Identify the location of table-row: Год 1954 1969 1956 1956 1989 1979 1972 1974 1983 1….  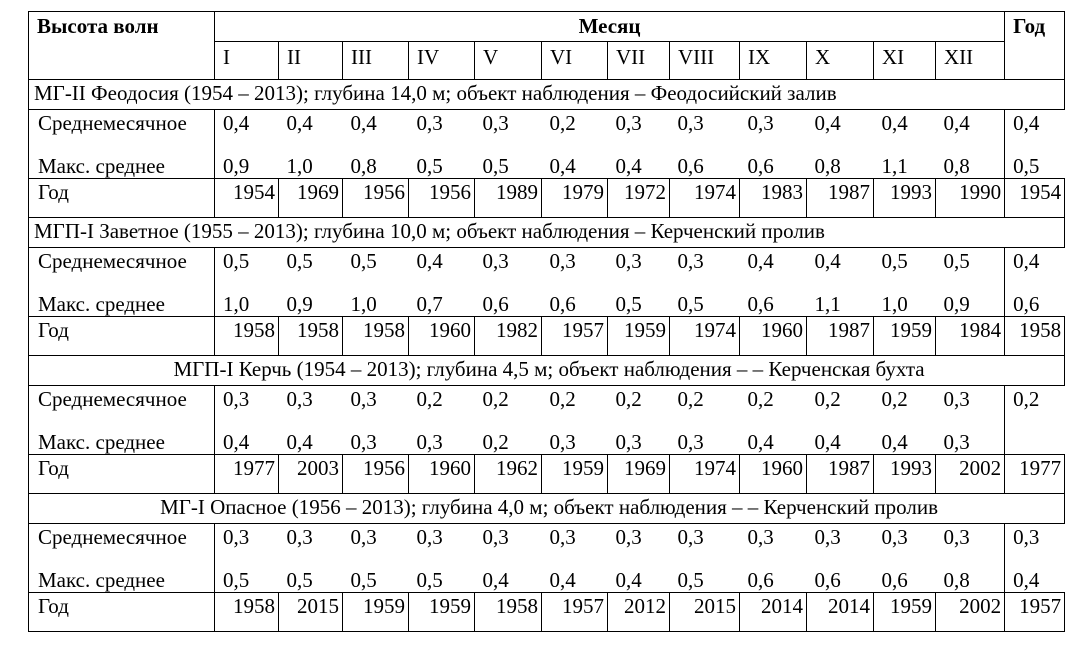
(547, 198).